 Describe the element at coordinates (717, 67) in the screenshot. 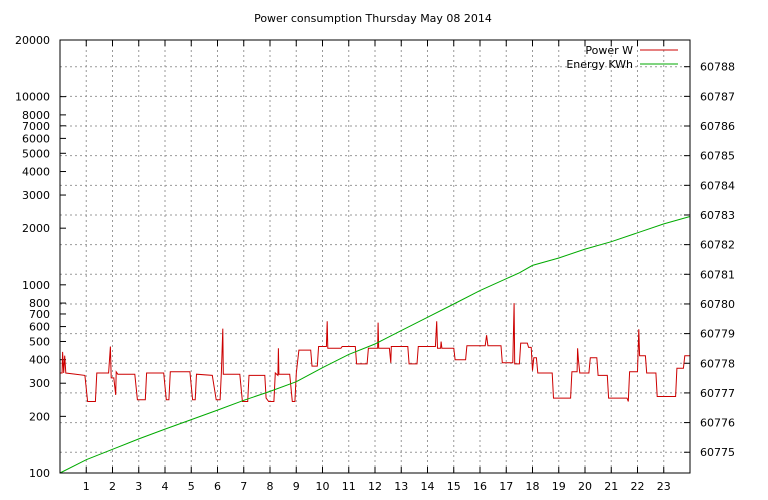

I see `y-right-tick-label: 60788` at that location.